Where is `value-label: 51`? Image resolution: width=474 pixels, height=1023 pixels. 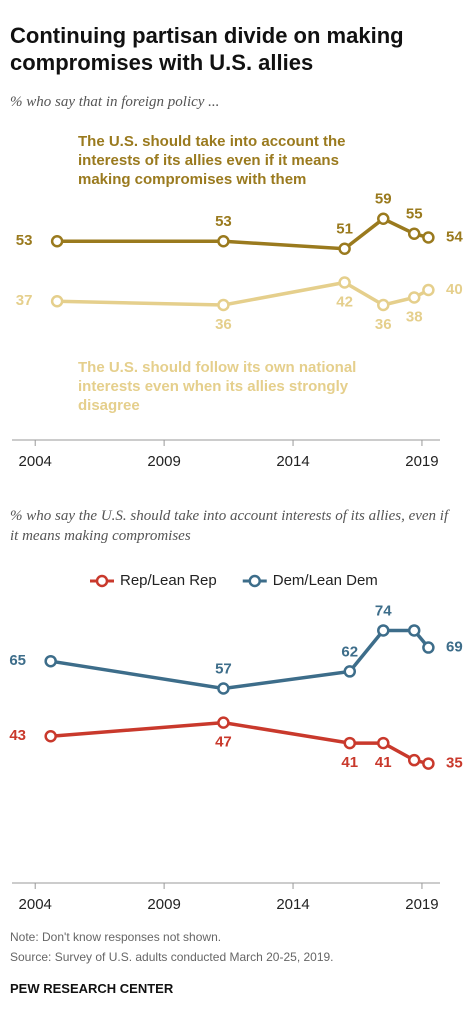
value-label: 51 is located at coordinates (344, 229).